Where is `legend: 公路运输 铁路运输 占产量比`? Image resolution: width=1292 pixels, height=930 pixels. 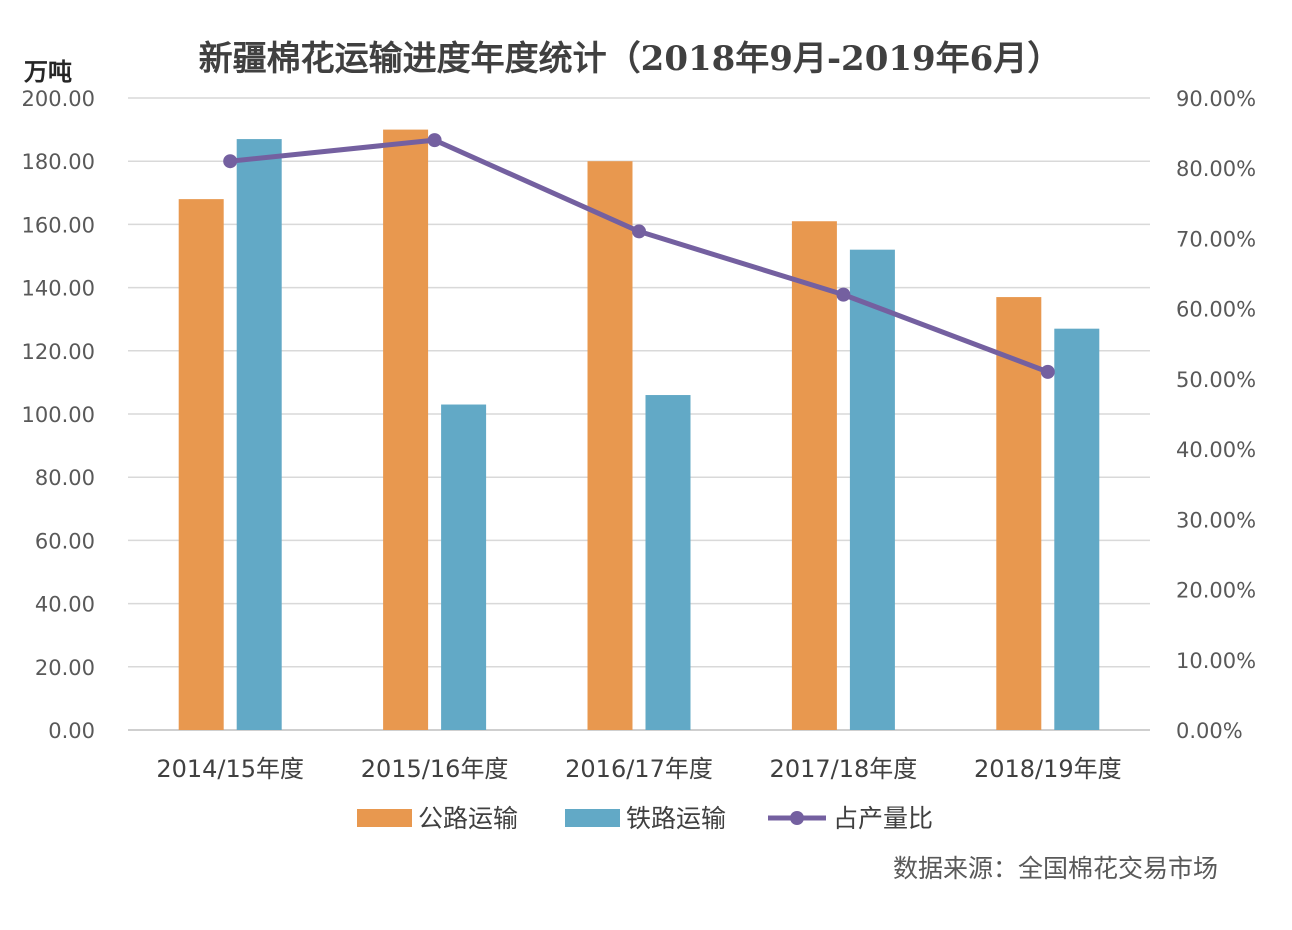
legend: 公路运输 铁路运输 占产量比 is located at coordinates (645, 818).